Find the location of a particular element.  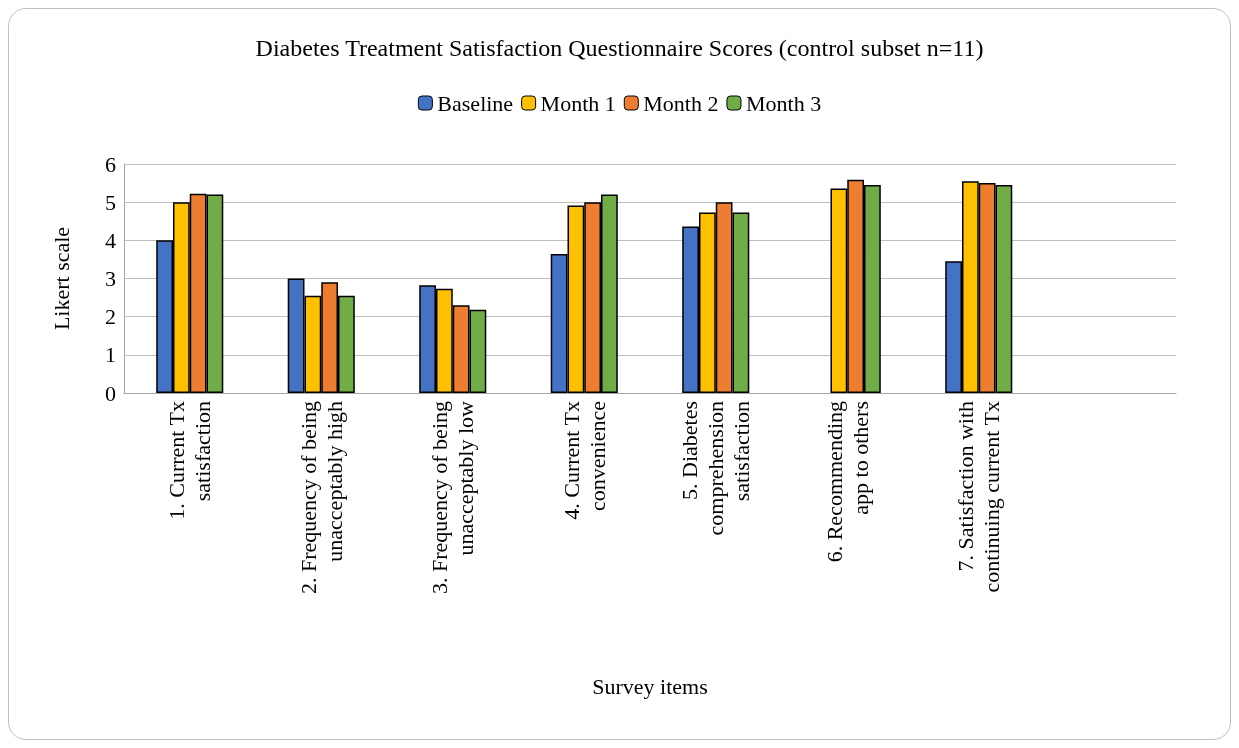

y-tick-label: 3 is located at coordinates (110, 278).